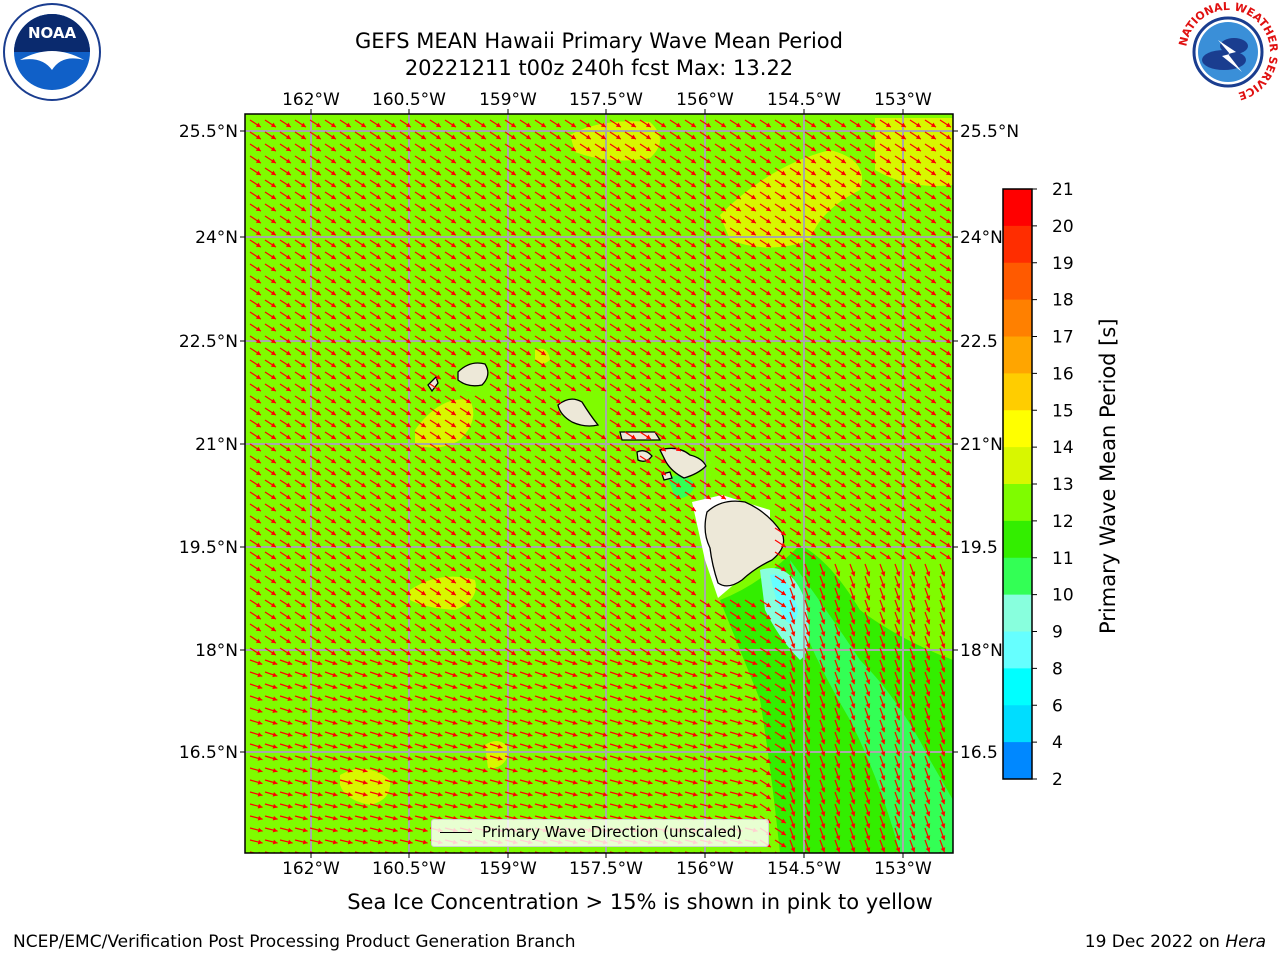 The image size is (1280, 960). Describe the element at coordinates (530, 663) in the screenshot. I see `wave-arrowhead-2072` at that location.